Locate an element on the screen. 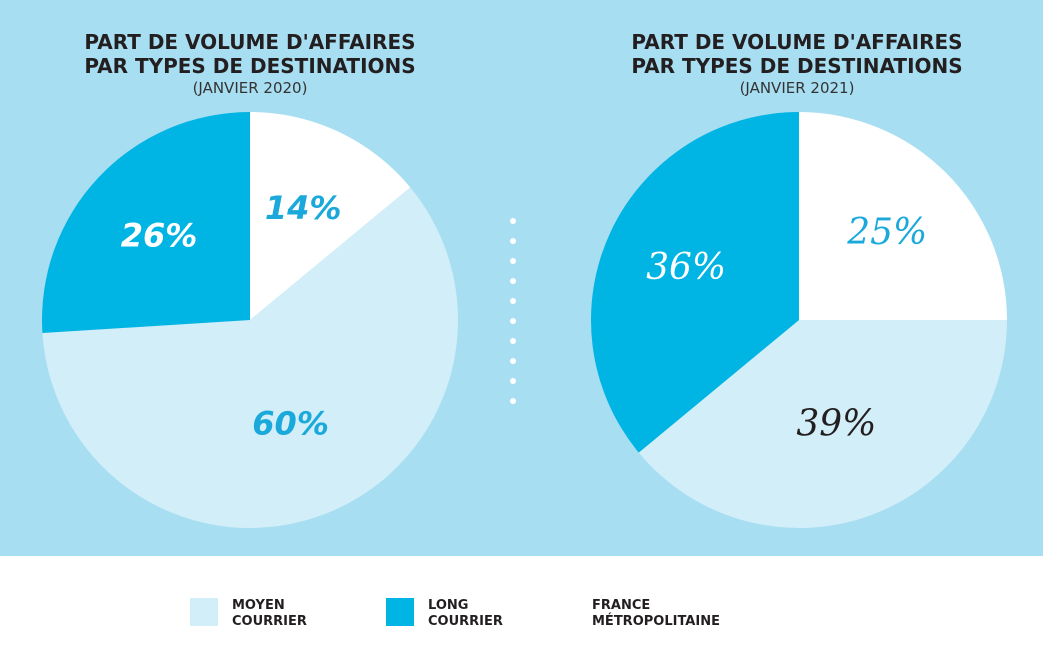 This screenshot has width=1043, height=658. pie-data-label: 60% is located at coordinates (290, 423).